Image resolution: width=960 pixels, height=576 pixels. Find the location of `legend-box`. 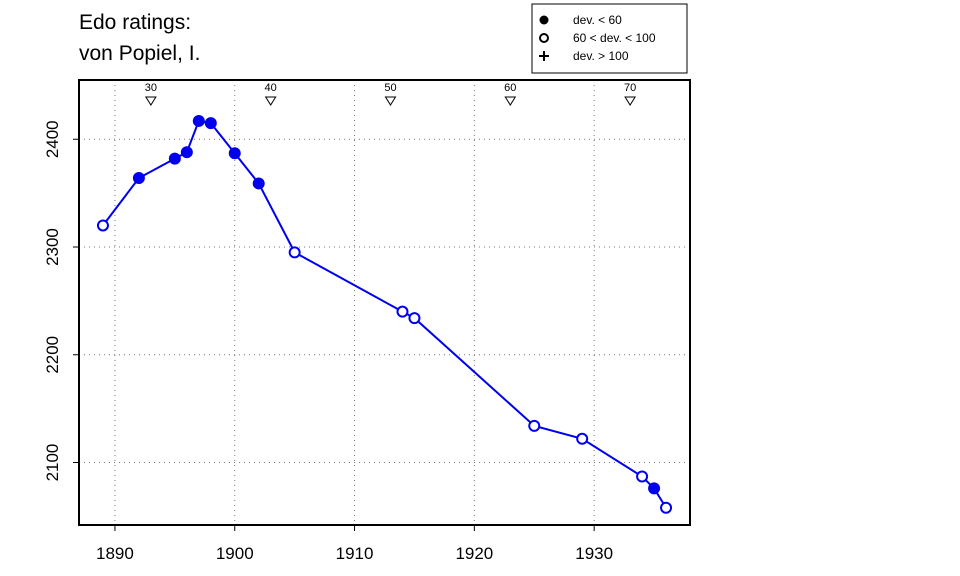

legend-box is located at coordinates (609, 38).